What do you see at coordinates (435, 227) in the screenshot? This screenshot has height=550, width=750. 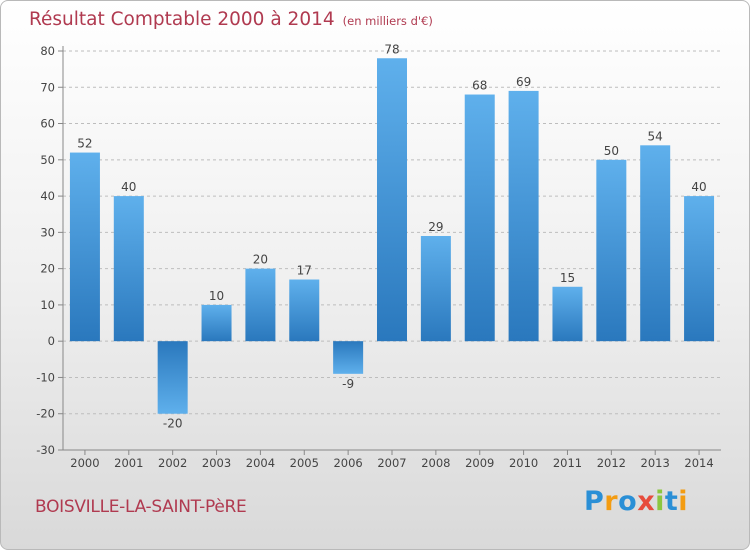 I see `data-label: 29` at bounding box center [435, 227].